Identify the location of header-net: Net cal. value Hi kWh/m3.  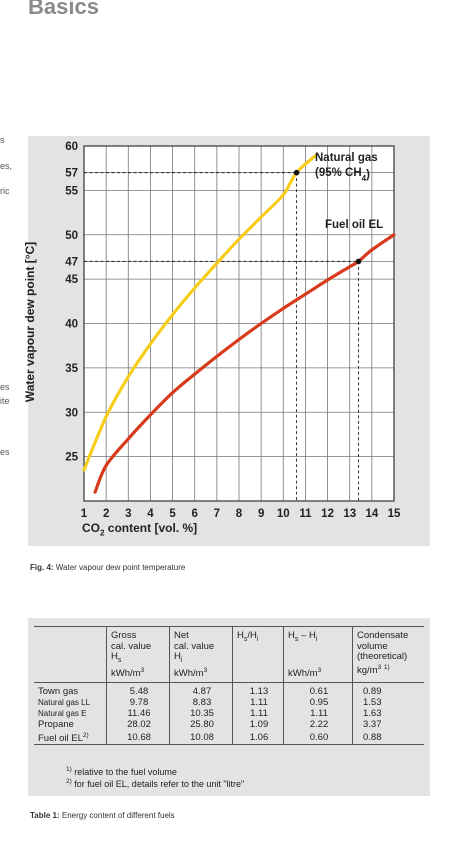
(201, 654).